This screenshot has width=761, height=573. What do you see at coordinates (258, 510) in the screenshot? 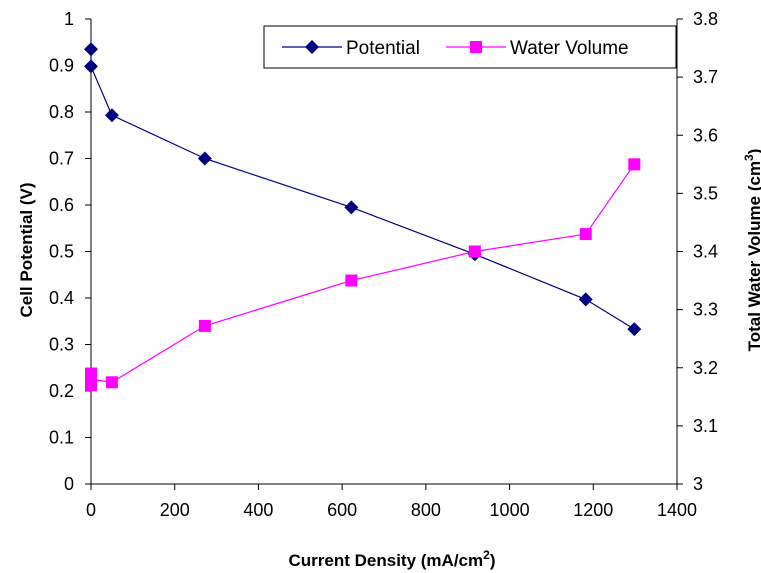
I see `x-tick-label: 400` at bounding box center [258, 510].